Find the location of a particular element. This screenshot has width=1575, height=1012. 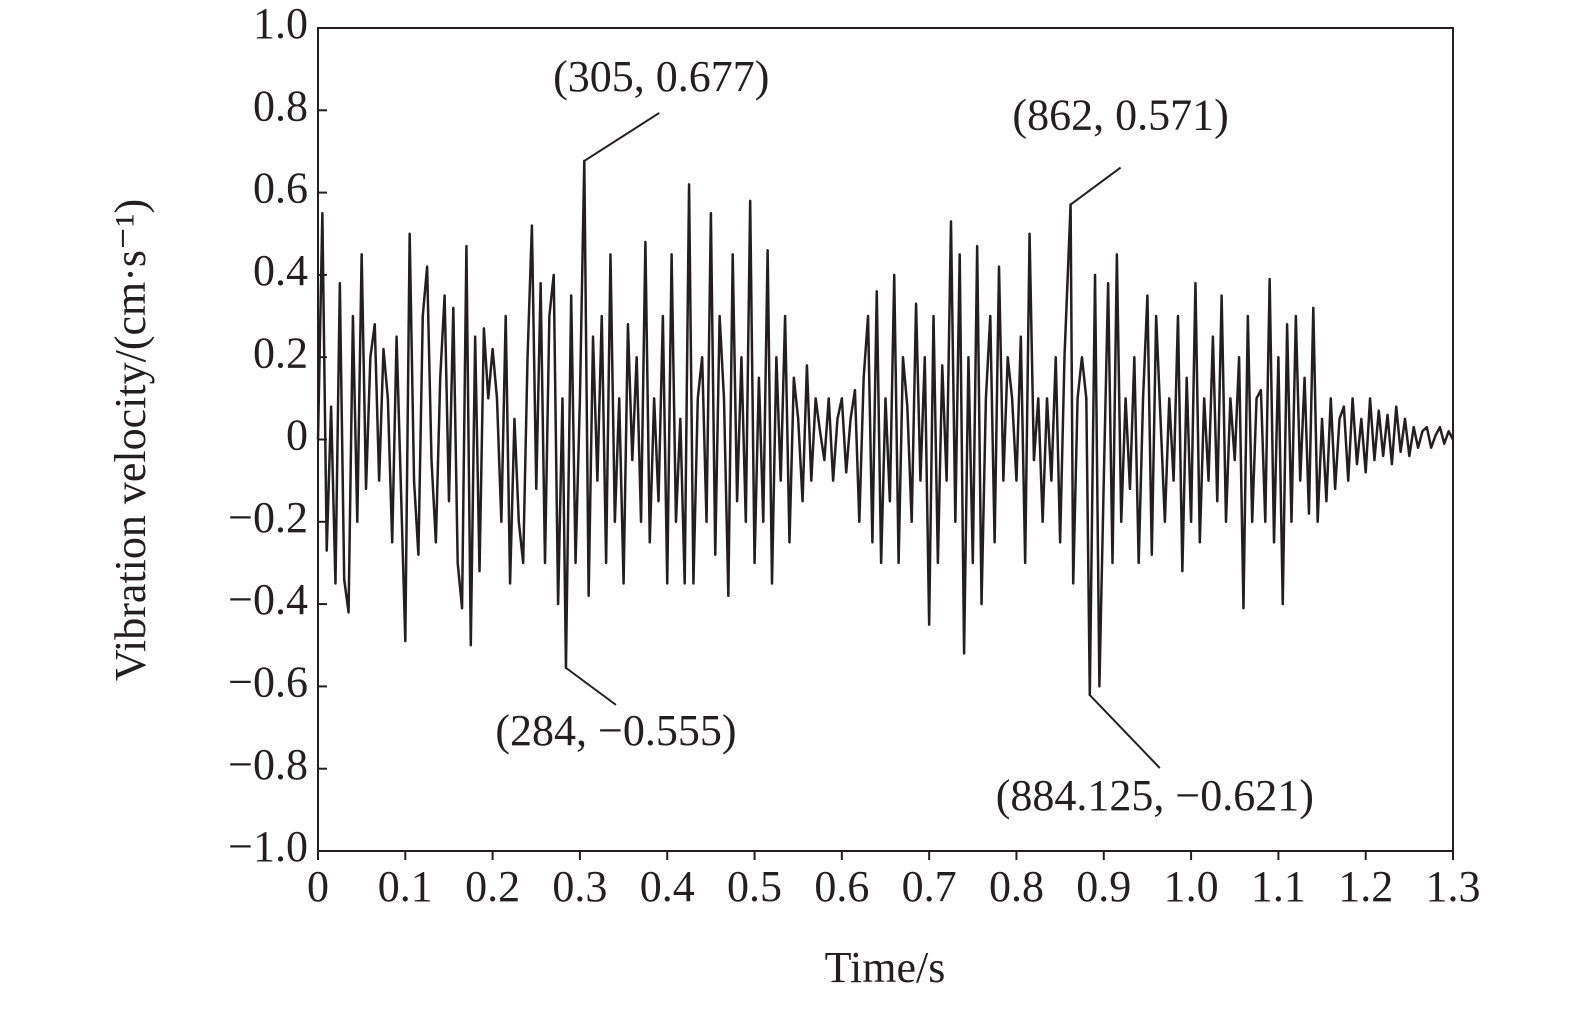

x-tick-label: 0.6 is located at coordinates (841, 886).